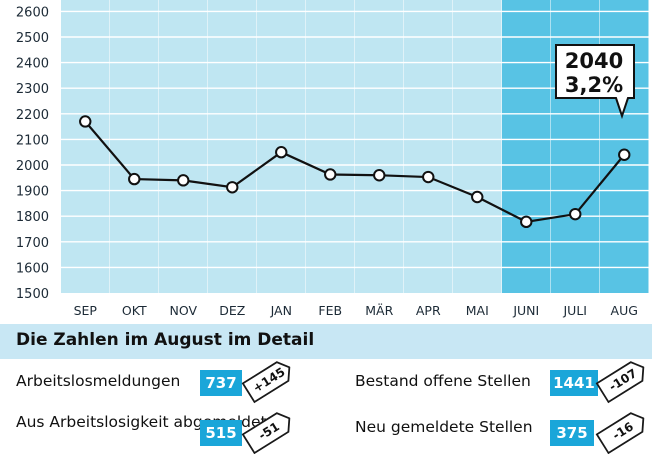 The image size is (652, 454). I want to click on x-axis-ticks: SEP OKT NOV DEZ JAN FEB MÄR APR MAI JUNI JULI AUG, so click(356, 310).